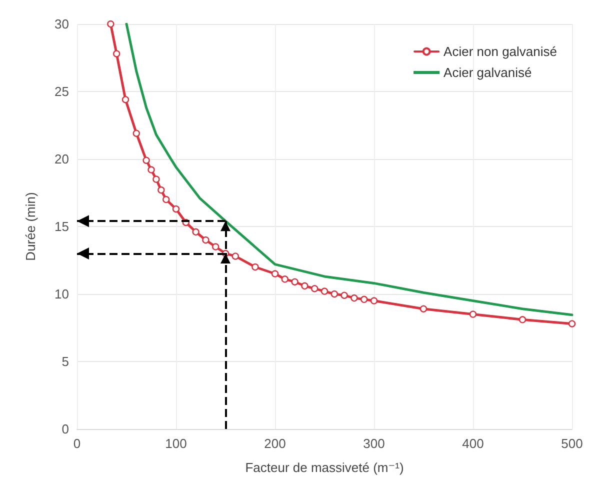 The image size is (590, 493). What do you see at coordinates (473, 443) in the screenshot?
I see `x-tick-label: 400` at bounding box center [473, 443].